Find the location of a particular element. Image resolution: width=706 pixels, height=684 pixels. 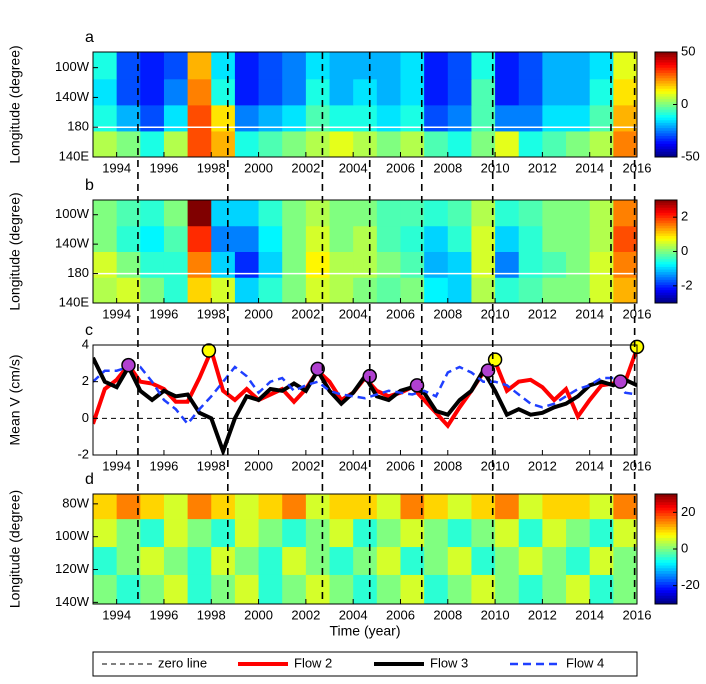

colorbar-label: 0 is located at coordinates (684, 103).